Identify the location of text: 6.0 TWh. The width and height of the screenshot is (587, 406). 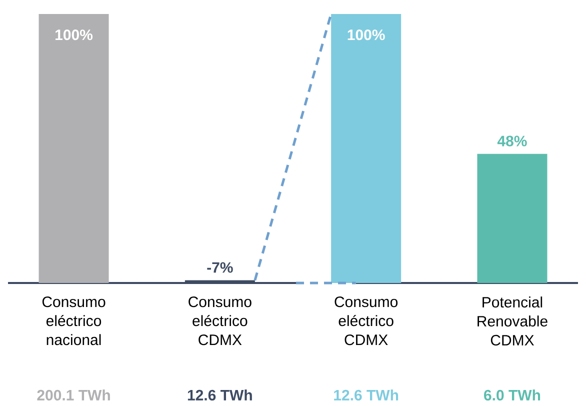
(512, 394).